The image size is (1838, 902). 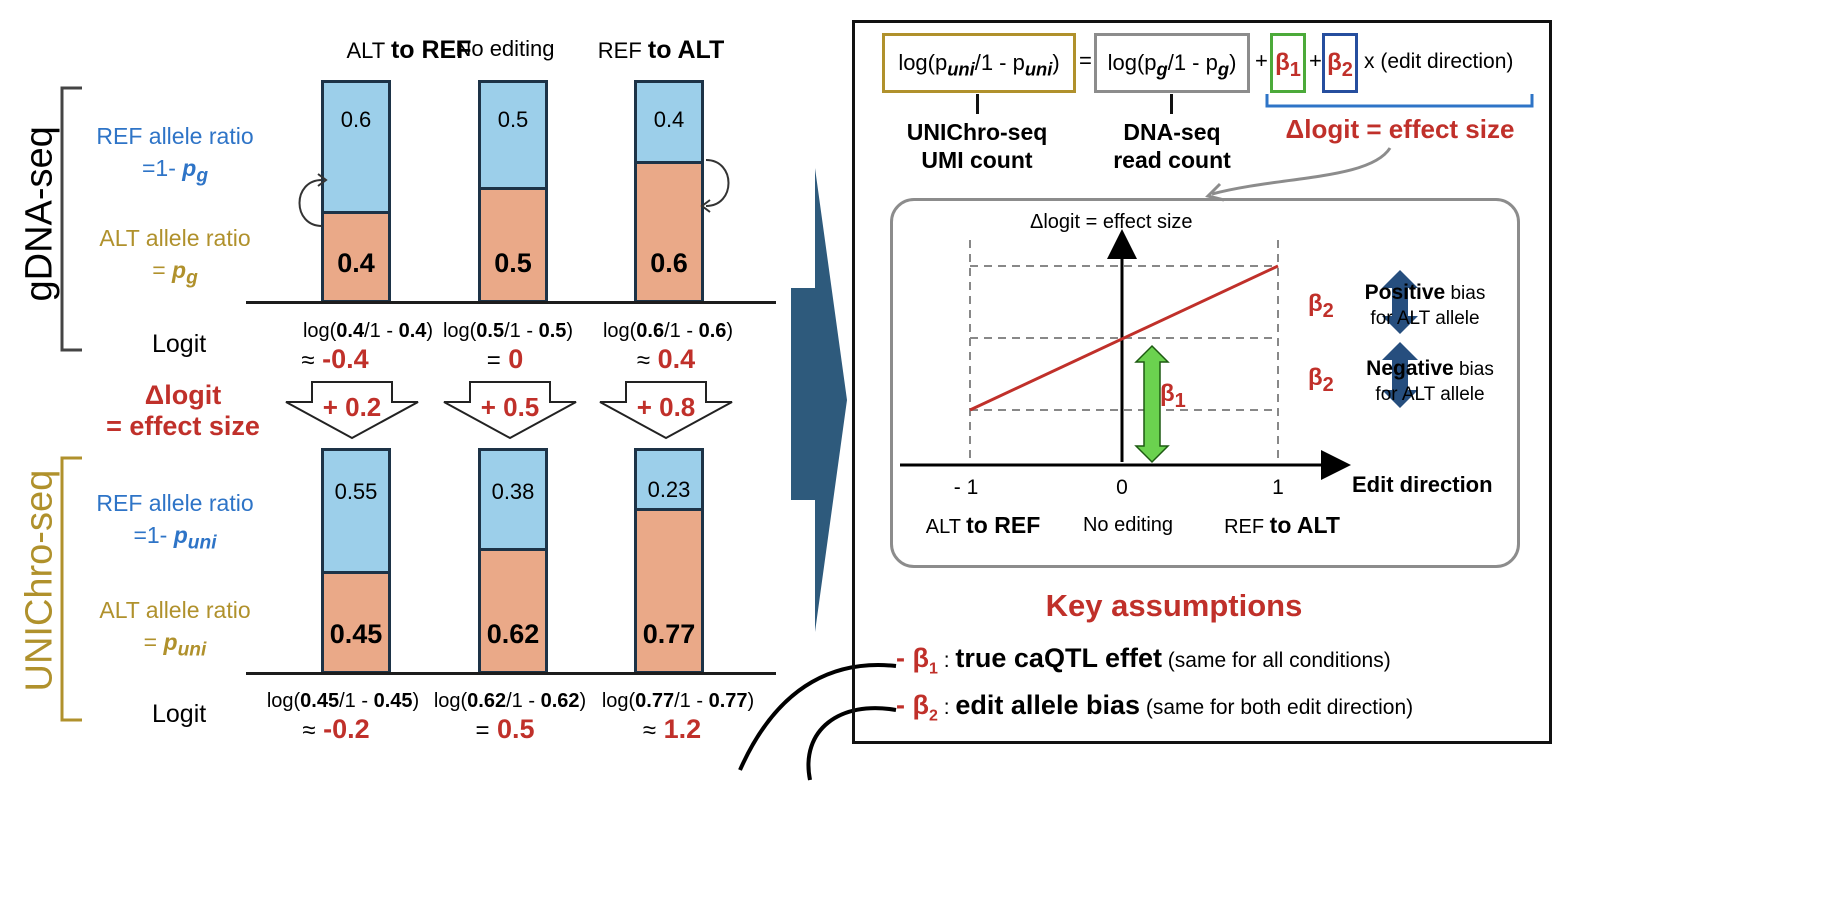 What do you see at coordinates (510, 407) in the screenshot?
I see `delta-value: + 0.5` at bounding box center [510, 407].